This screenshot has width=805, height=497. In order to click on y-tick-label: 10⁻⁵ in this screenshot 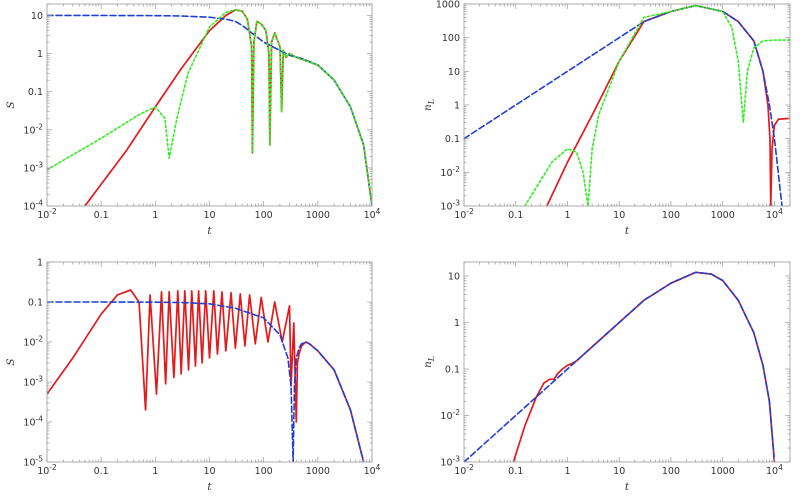, I will do `click(33, 462)`.